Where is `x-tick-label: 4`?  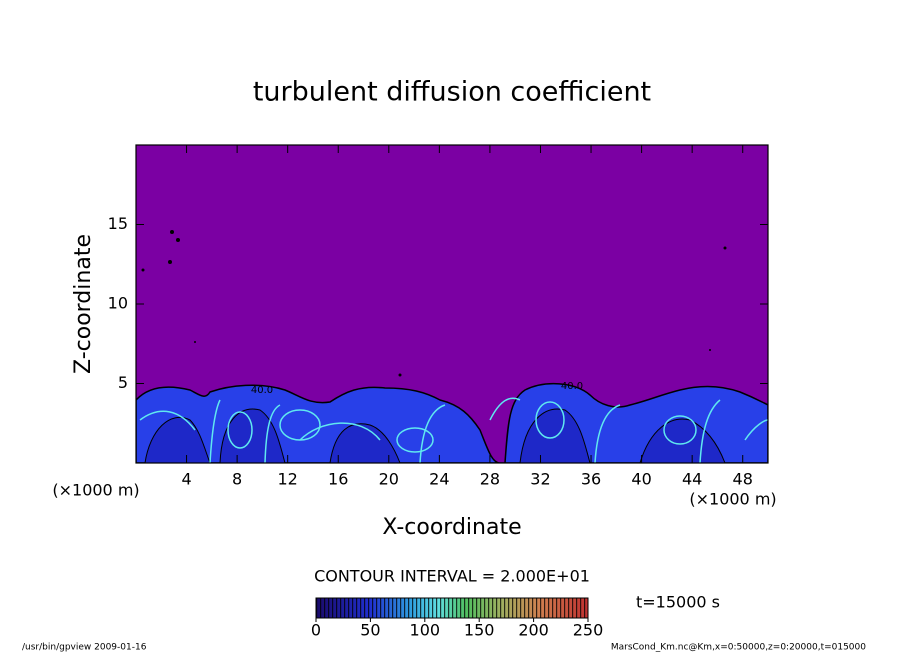 x-tick-label: 4 is located at coordinates (186, 479).